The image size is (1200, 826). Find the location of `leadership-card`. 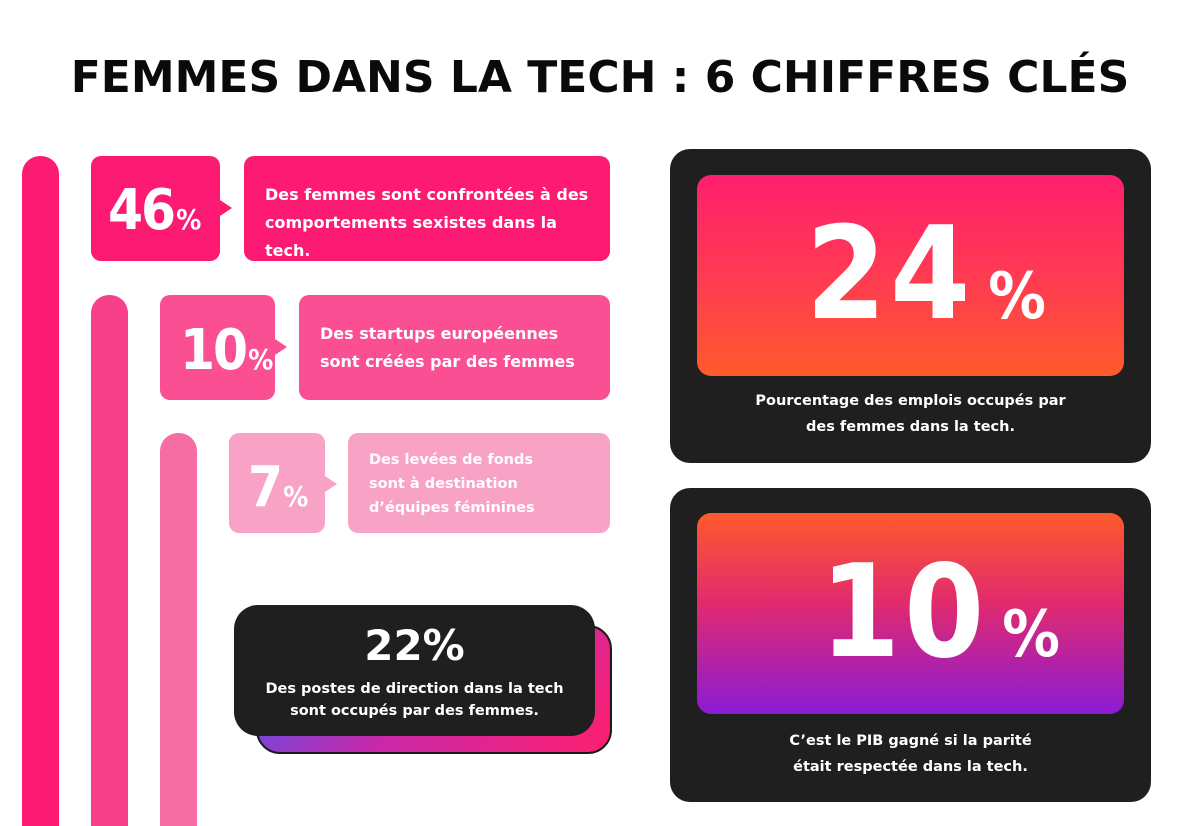

leadership-card is located at coordinates (414, 670).